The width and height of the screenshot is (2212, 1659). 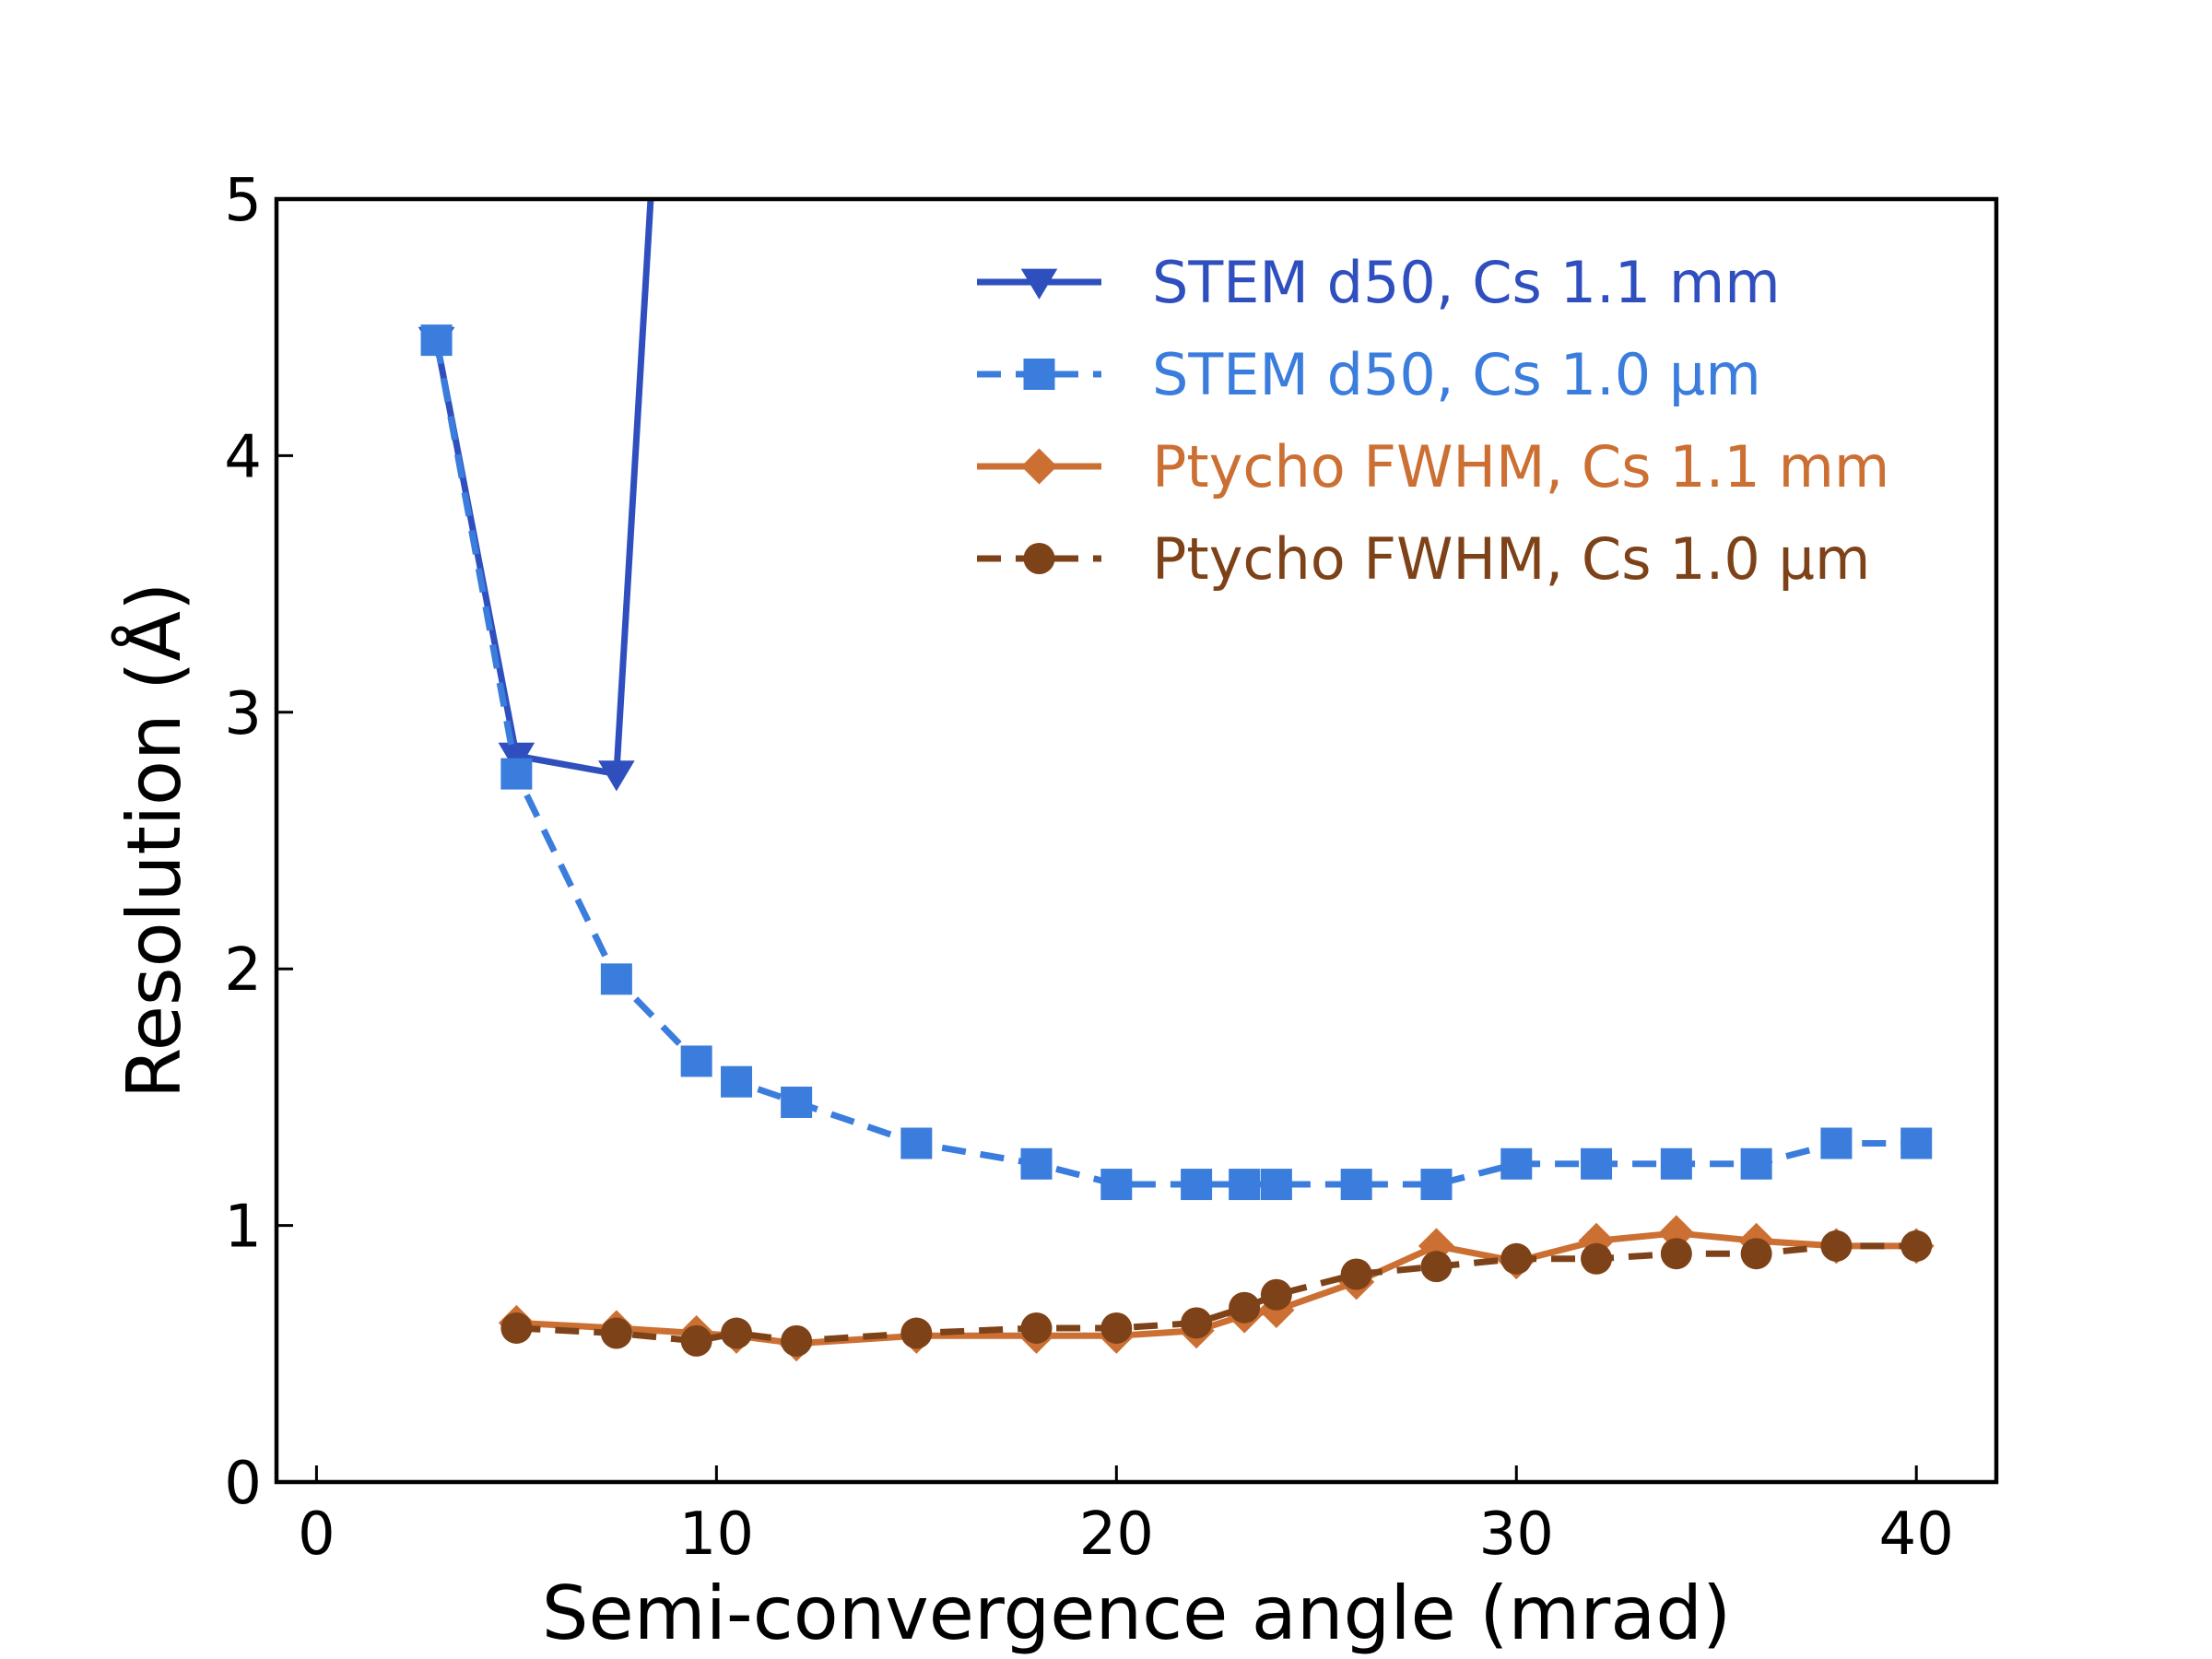 I want to click on y-tick-label: 1, so click(x=243, y=1228).